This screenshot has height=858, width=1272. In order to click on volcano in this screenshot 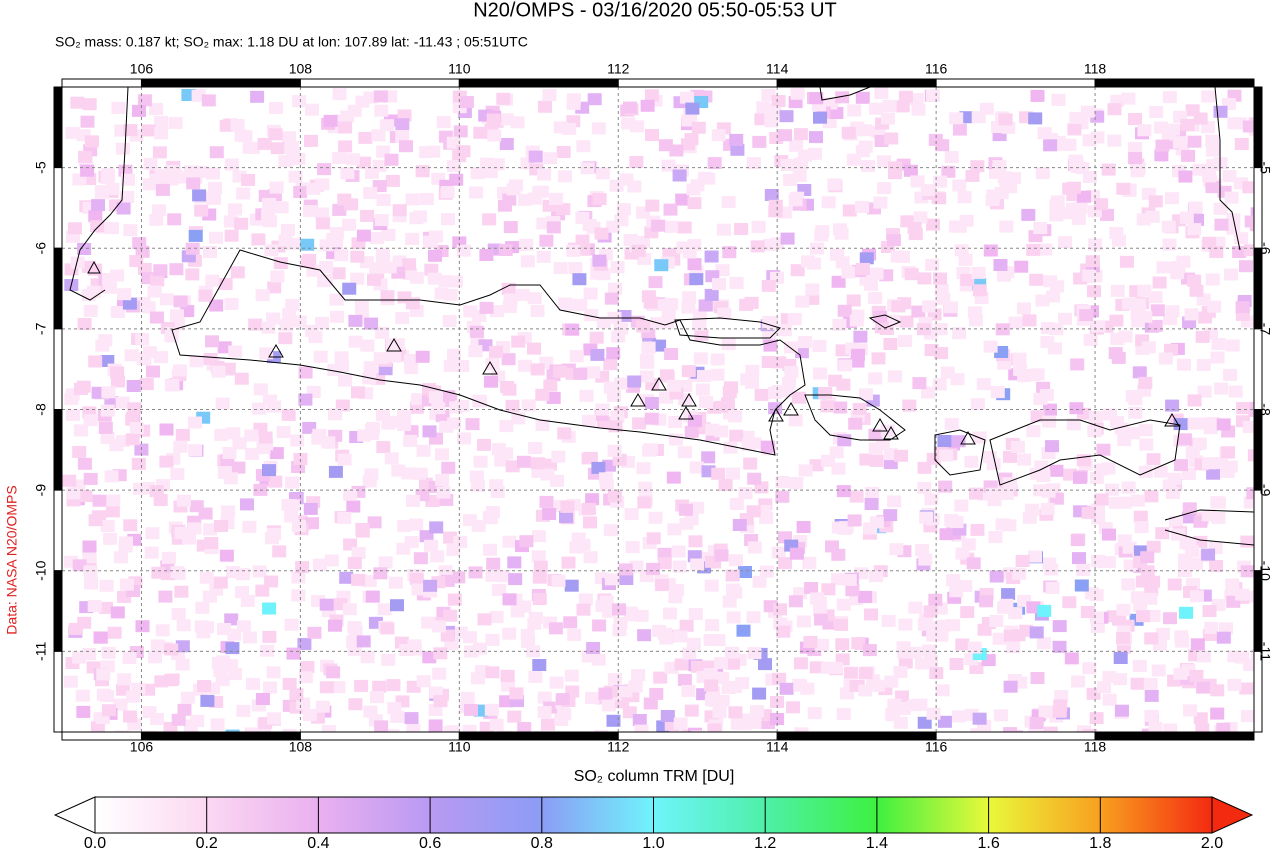, I will do `click(791, 409)`.